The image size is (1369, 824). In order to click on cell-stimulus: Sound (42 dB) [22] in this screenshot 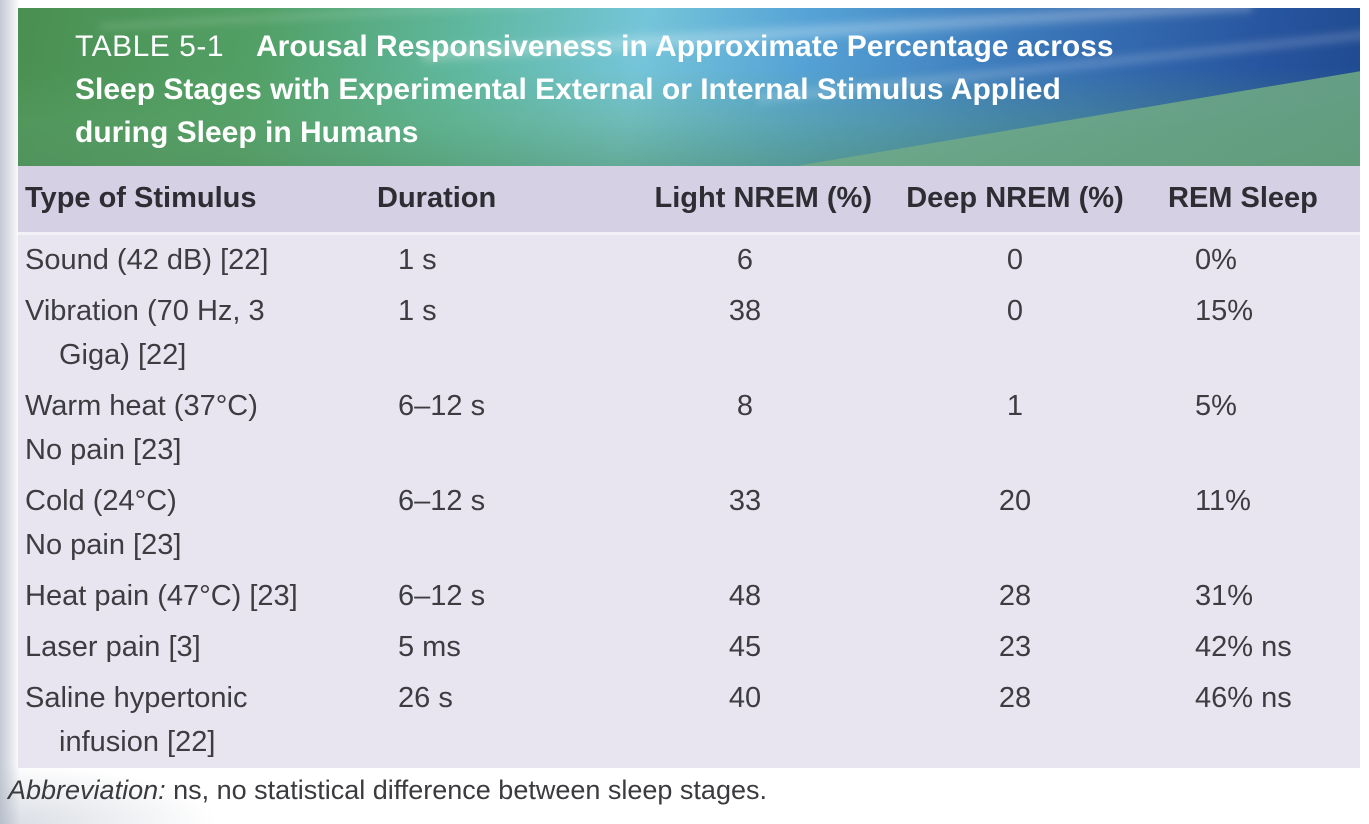, I will do `click(194, 259)`.